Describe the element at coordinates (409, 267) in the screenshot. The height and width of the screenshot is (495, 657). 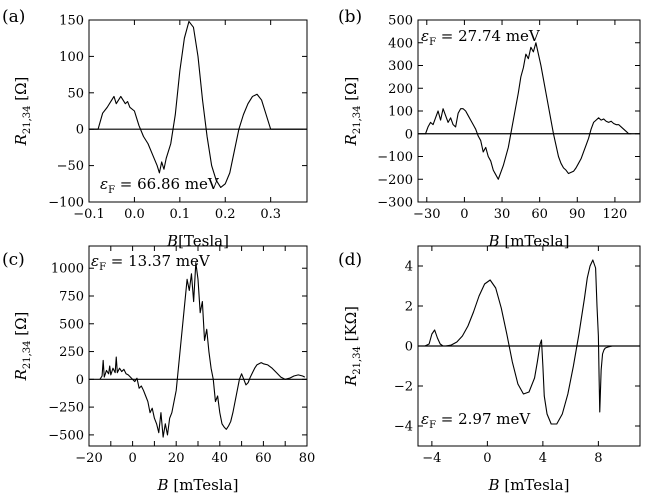
I see `y-tick-label: 4` at that location.